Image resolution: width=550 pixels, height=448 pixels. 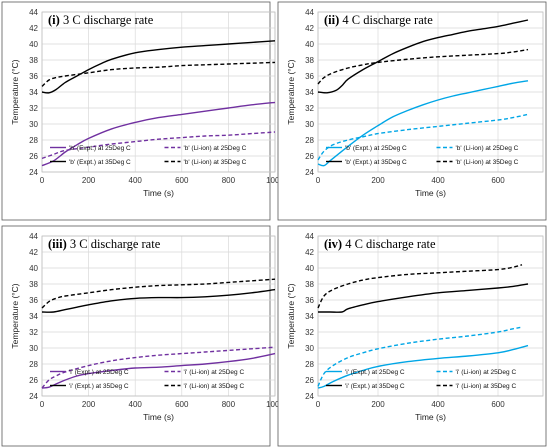 I want to click on legend-entry: 'b' (Li-ion) at 35Deg C, so click(x=487, y=162).